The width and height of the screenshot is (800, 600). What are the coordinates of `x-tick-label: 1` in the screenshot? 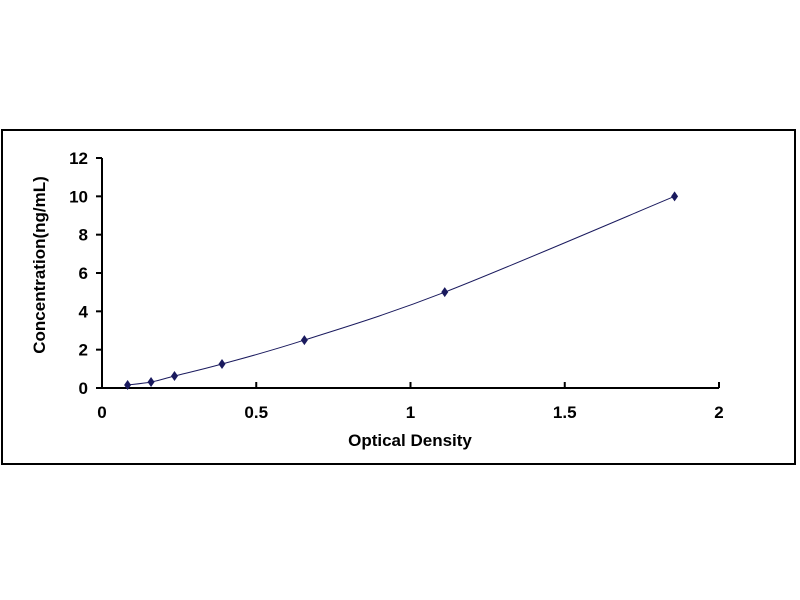 It's located at (410, 412).